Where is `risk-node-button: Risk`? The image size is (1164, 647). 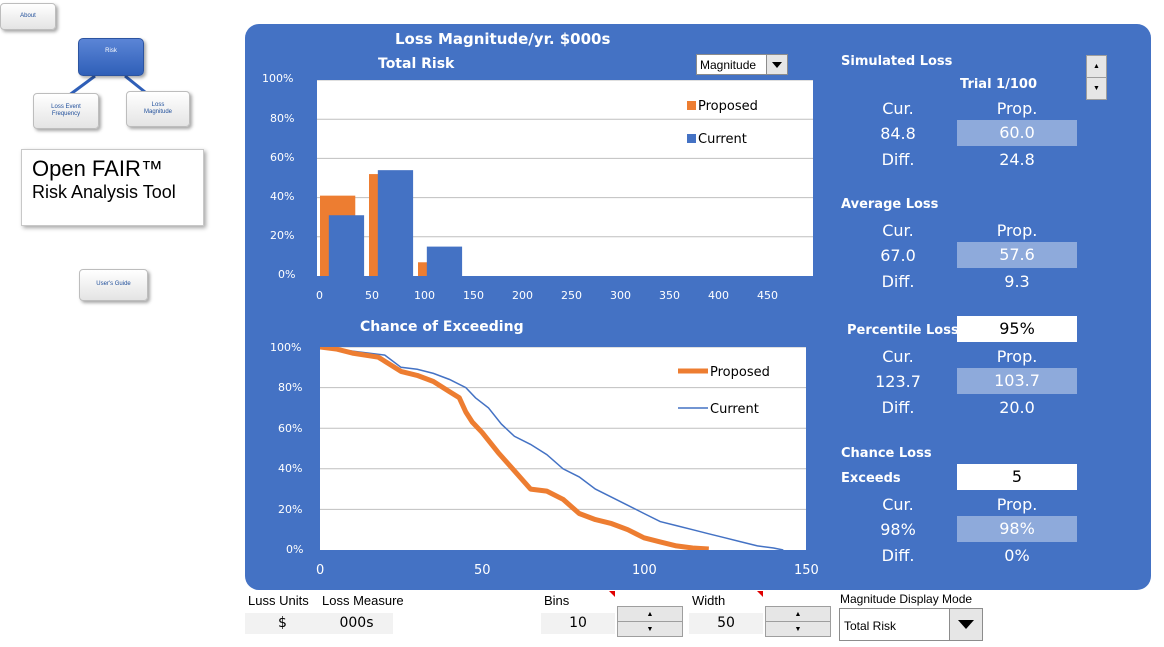 risk-node-button: Risk is located at coordinates (111, 57).